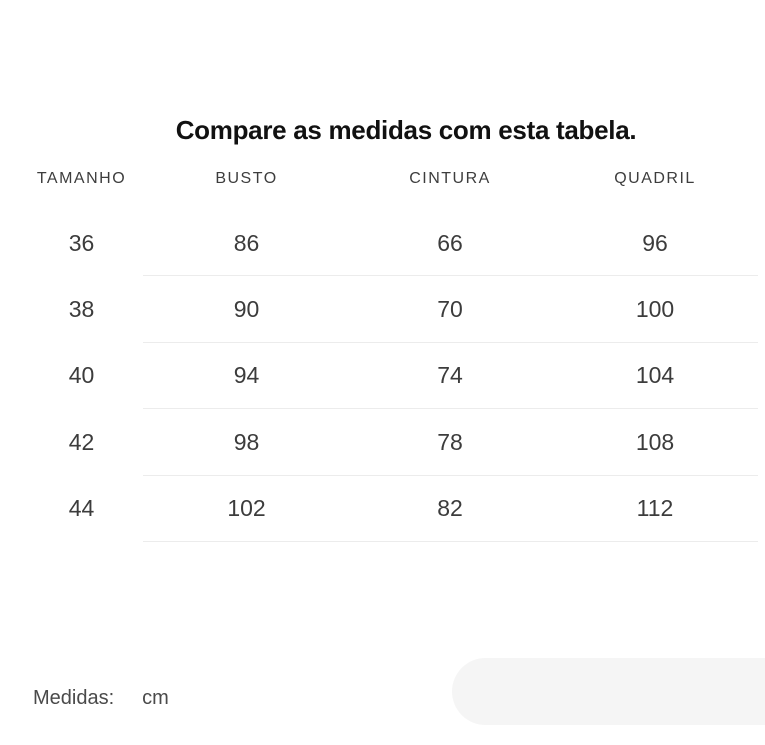  What do you see at coordinates (655, 441) in the screenshot?
I see `cell-hip: 108` at bounding box center [655, 441].